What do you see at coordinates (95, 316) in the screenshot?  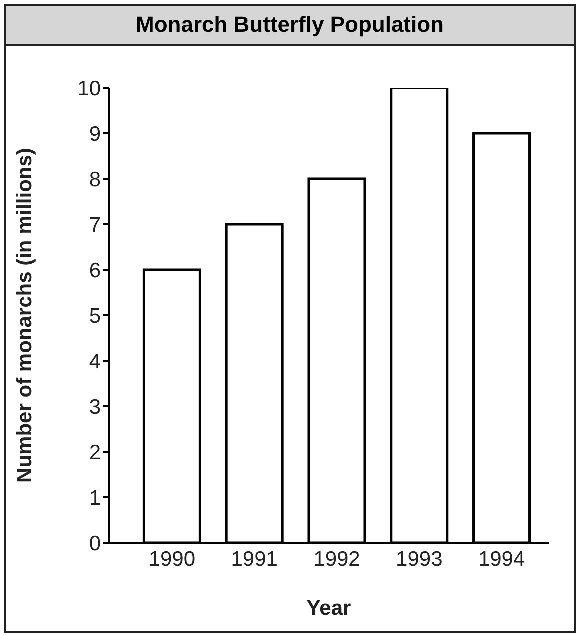 I see `y-tick-label: 5` at bounding box center [95, 316].